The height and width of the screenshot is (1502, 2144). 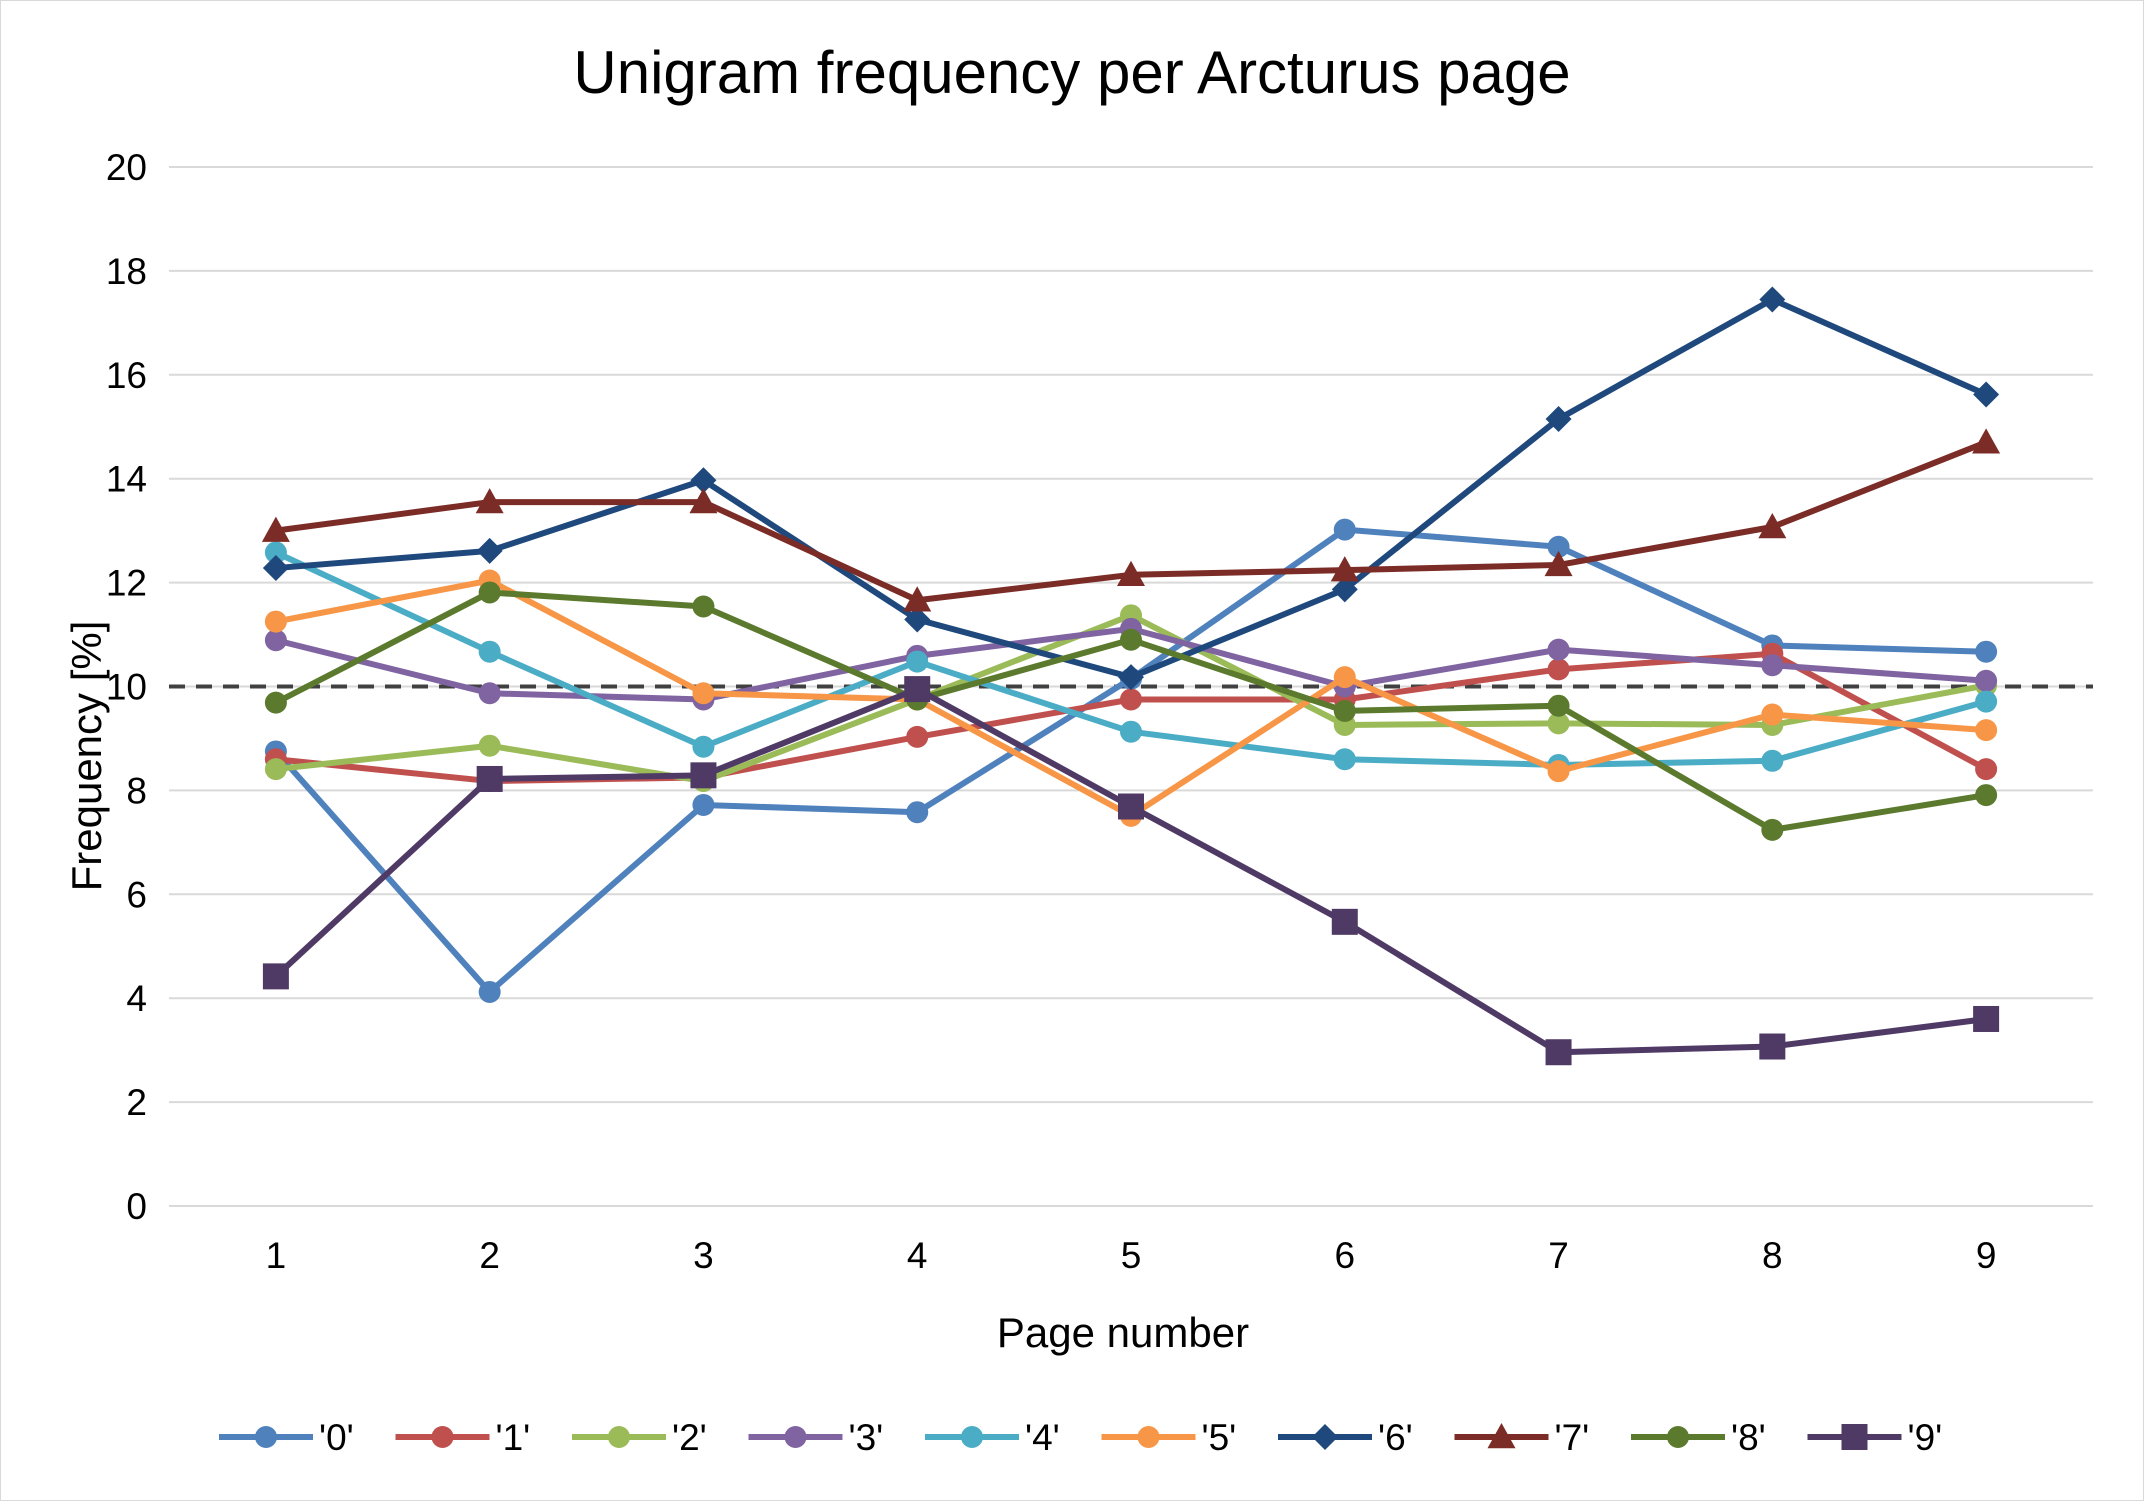 I want to click on y-tick-label: 6, so click(x=136, y=894).